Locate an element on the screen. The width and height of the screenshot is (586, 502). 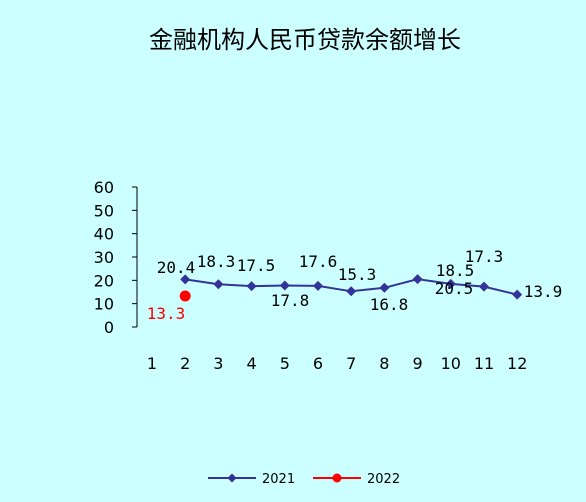
data-label-2021: 20.4 is located at coordinates (176, 267).